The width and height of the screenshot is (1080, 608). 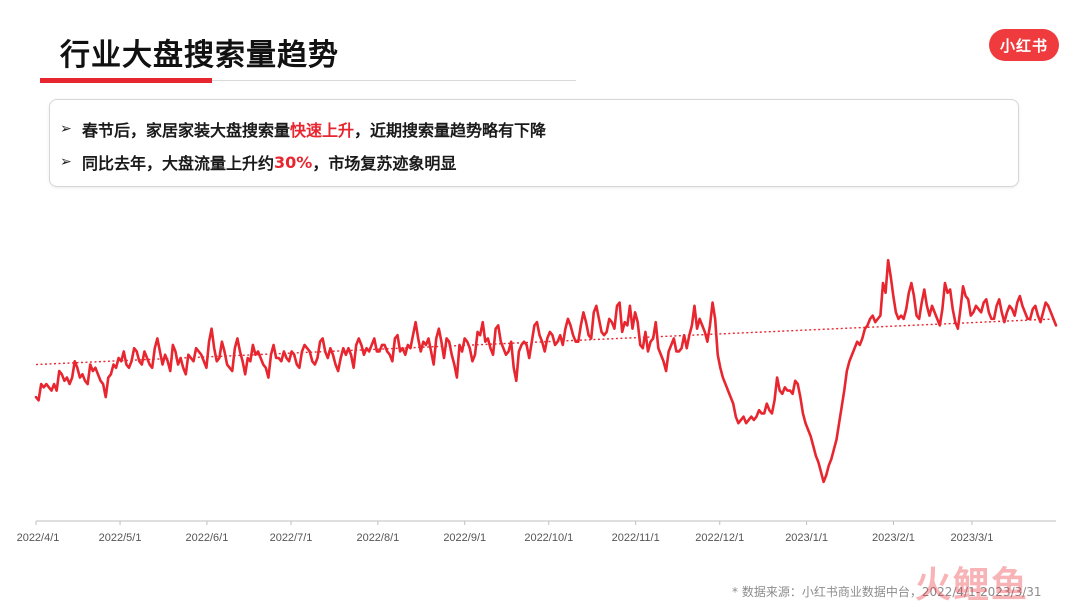 I want to click on x-tick-label: 2022/12/1, so click(x=719, y=538).